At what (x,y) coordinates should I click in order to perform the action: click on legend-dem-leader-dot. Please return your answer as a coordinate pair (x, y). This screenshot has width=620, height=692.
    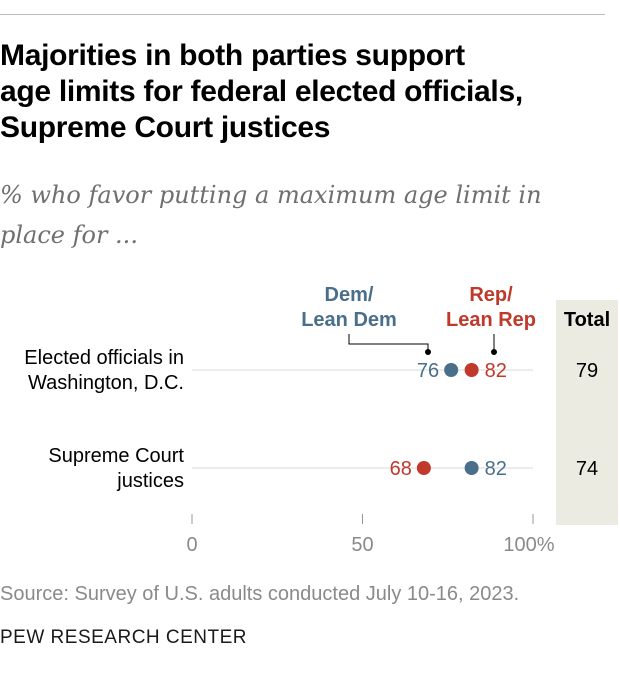
    Looking at the image, I should click on (428, 352).